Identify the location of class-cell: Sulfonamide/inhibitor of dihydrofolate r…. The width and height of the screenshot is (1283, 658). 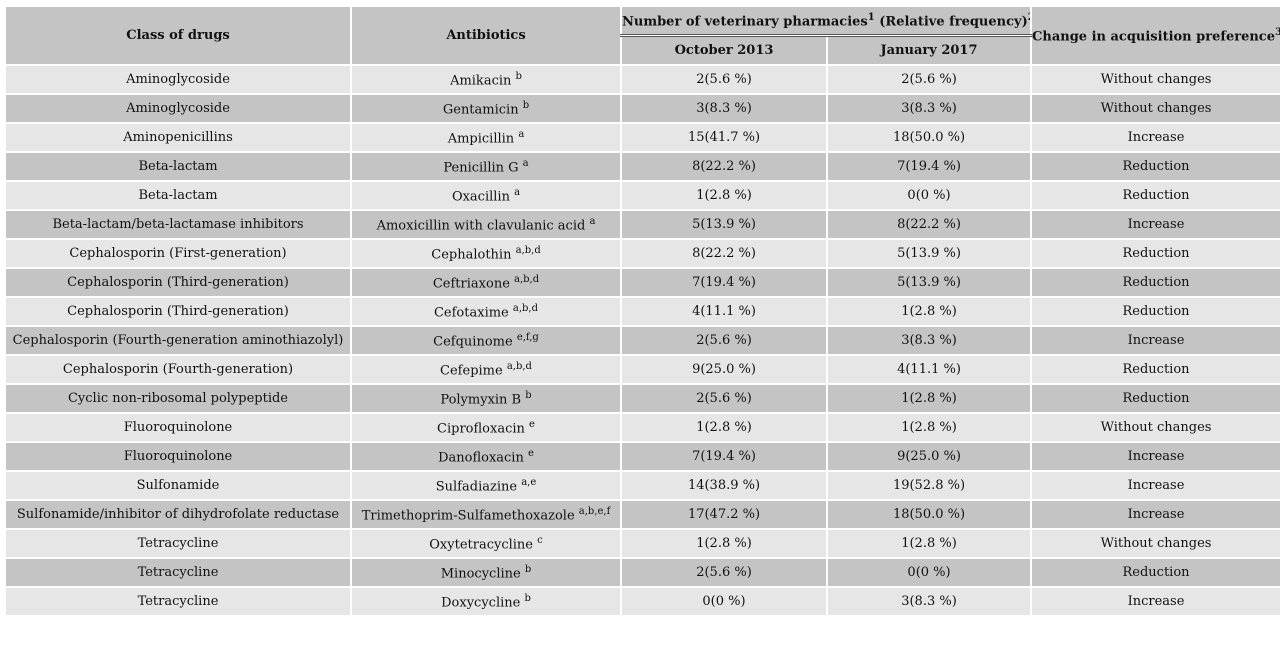
(178, 514).